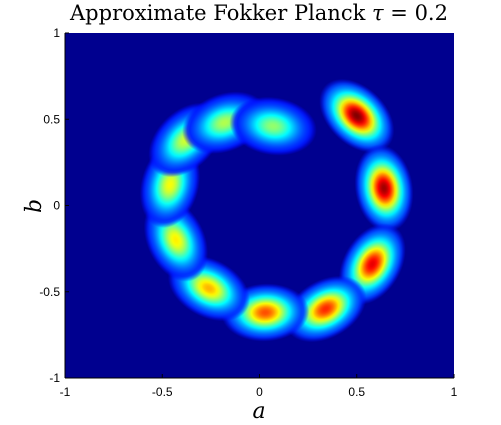 This screenshot has width=501, height=425. What do you see at coordinates (51, 119) in the screenshot?
I see `y-tick-label: 0.5` at bounding box center [51, 119].